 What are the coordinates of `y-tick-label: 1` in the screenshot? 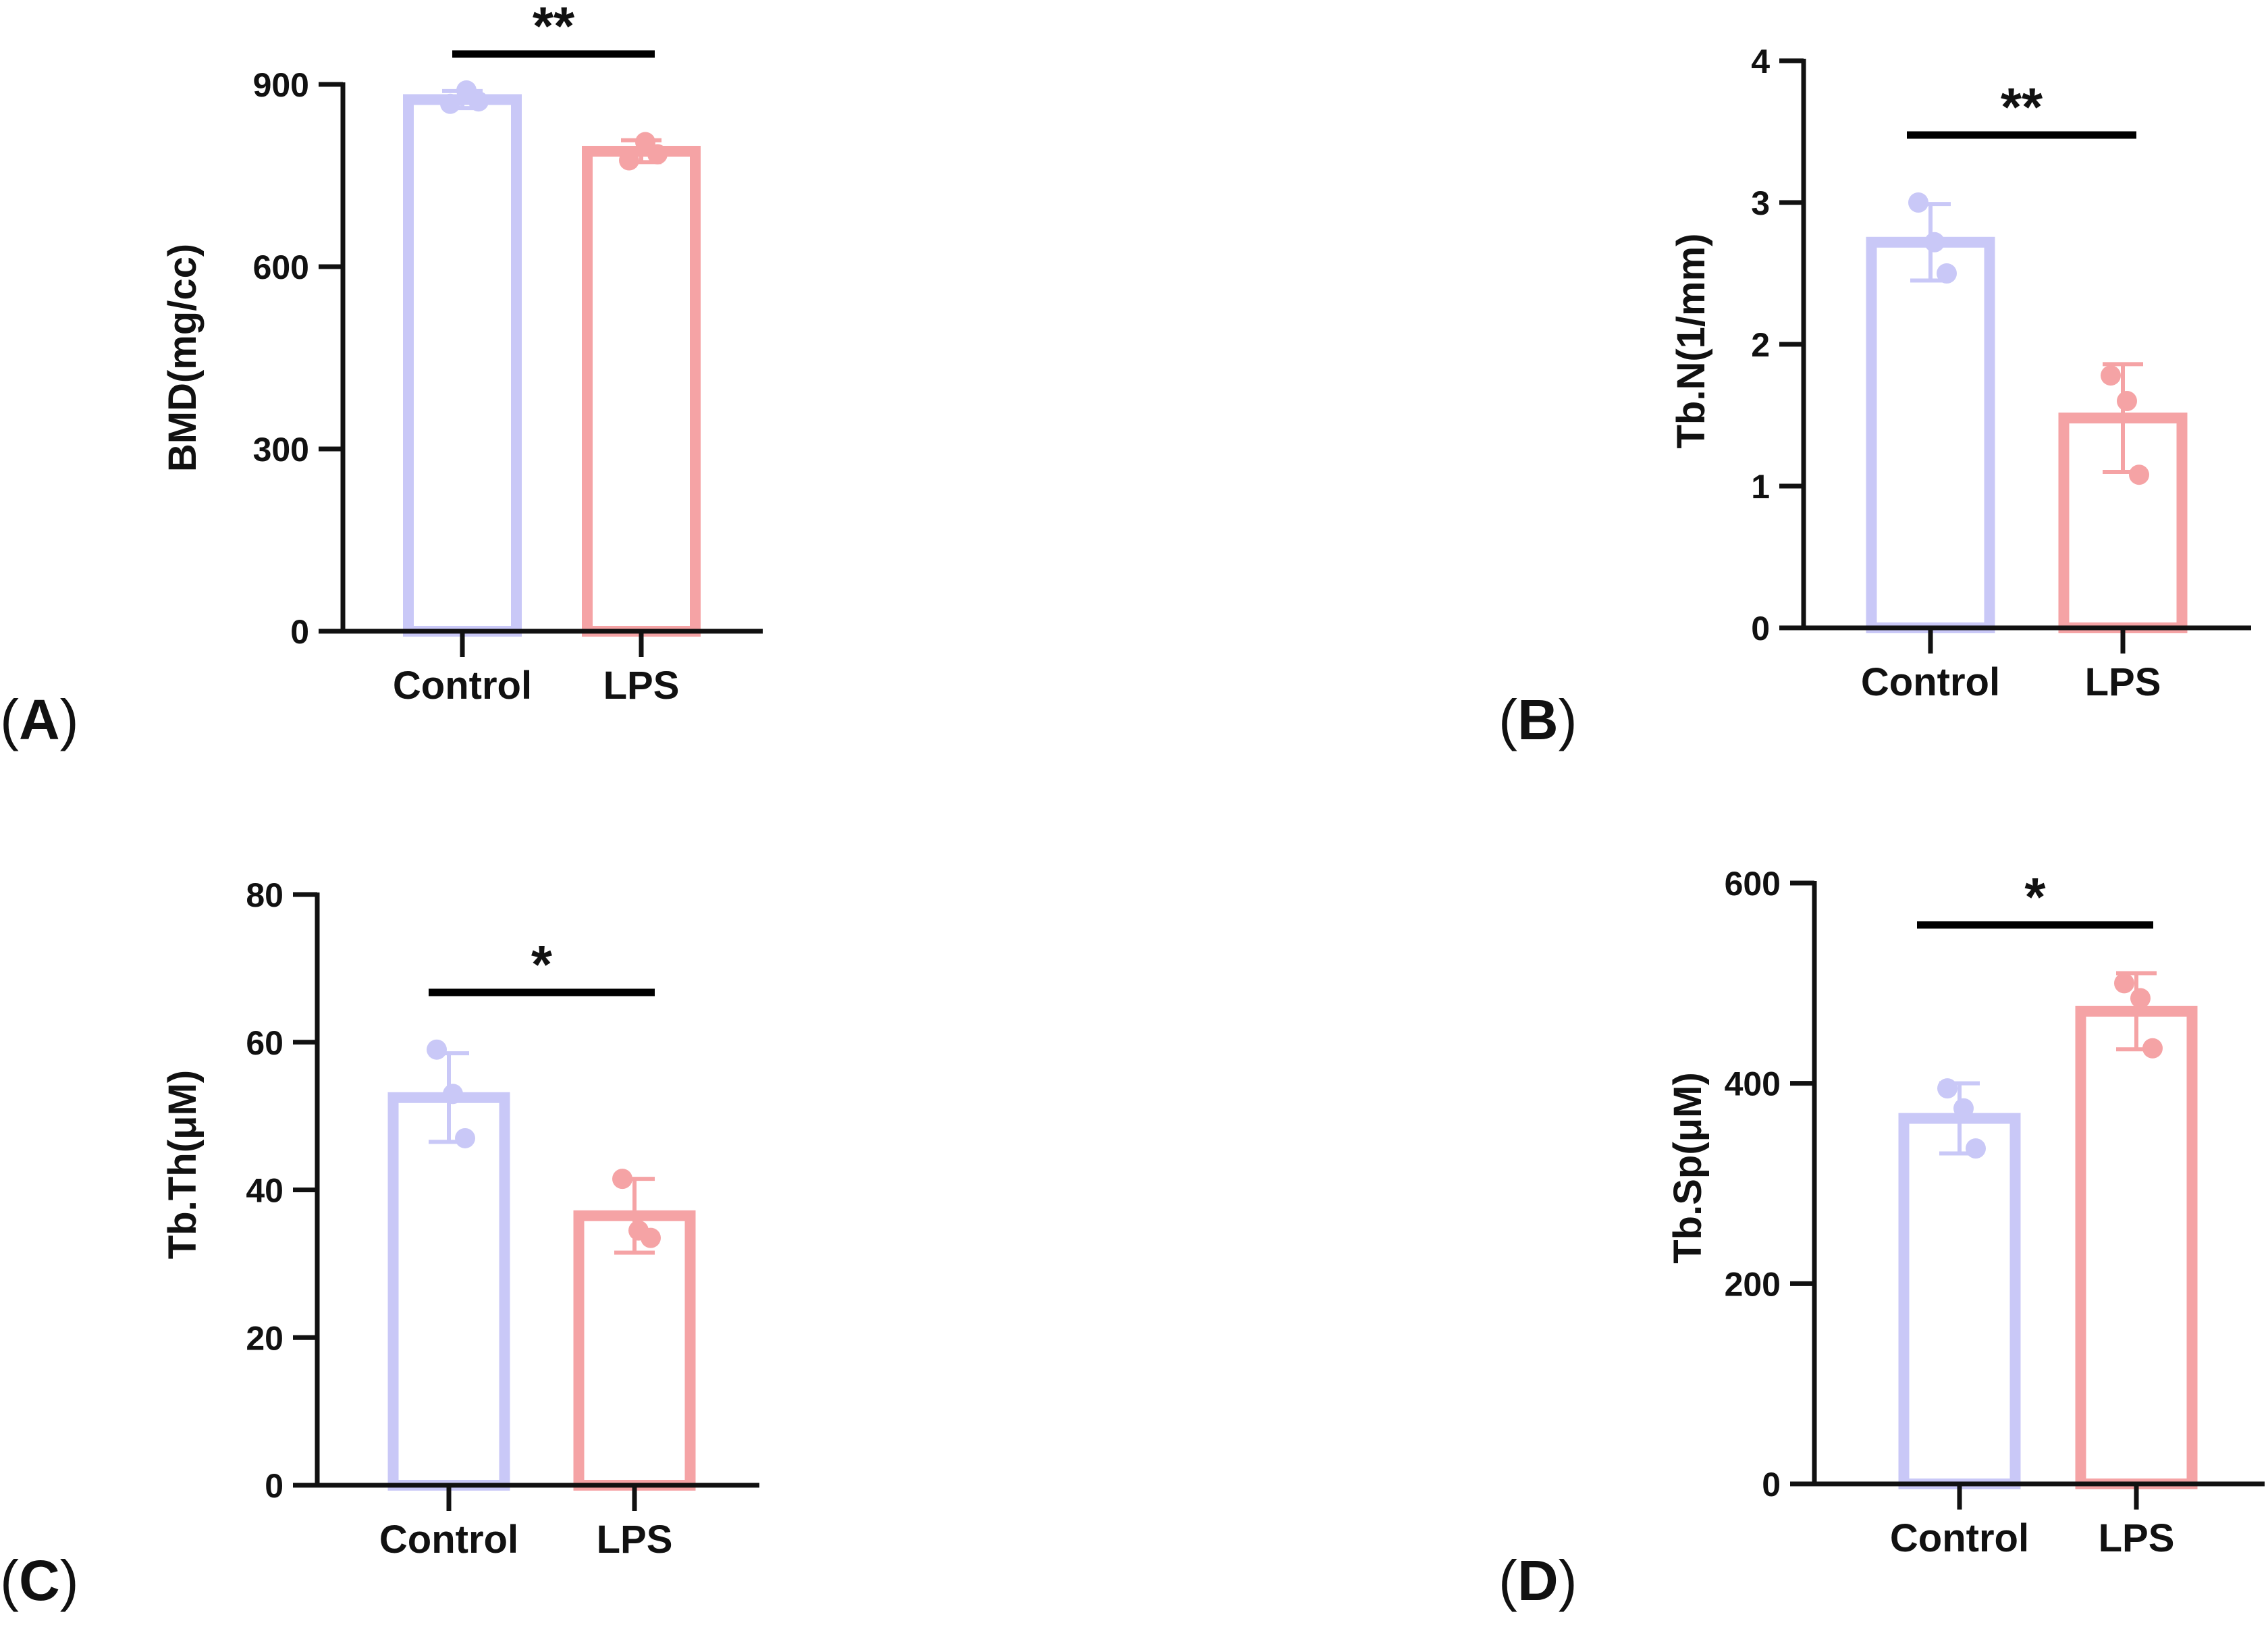 It's located at (1760, 487).